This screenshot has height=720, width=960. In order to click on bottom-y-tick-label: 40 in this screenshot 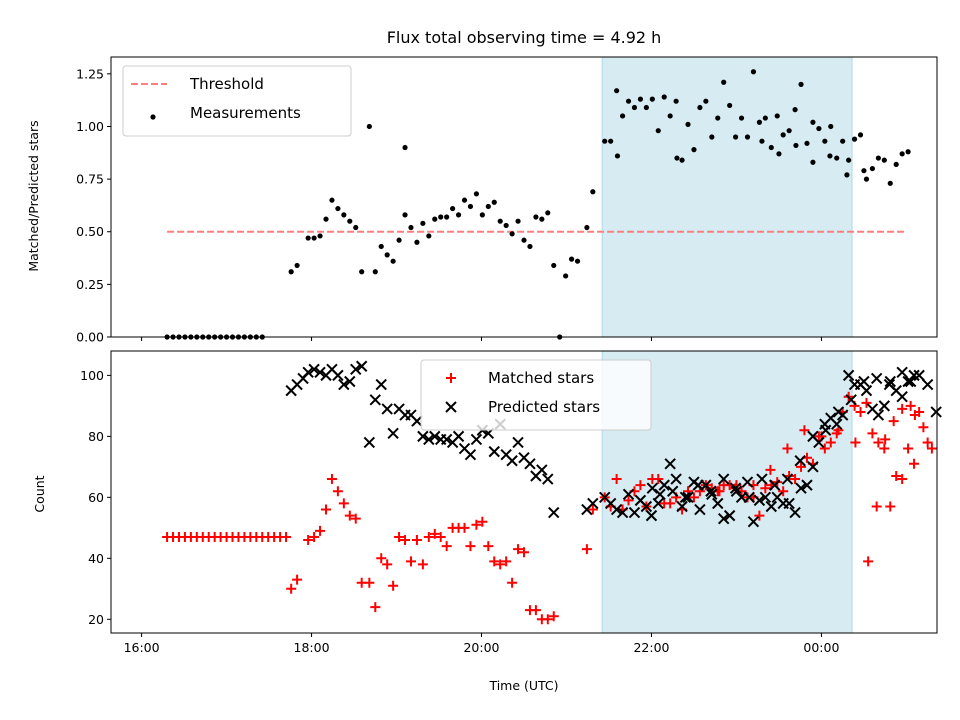, I will do `click(96, 558)`.